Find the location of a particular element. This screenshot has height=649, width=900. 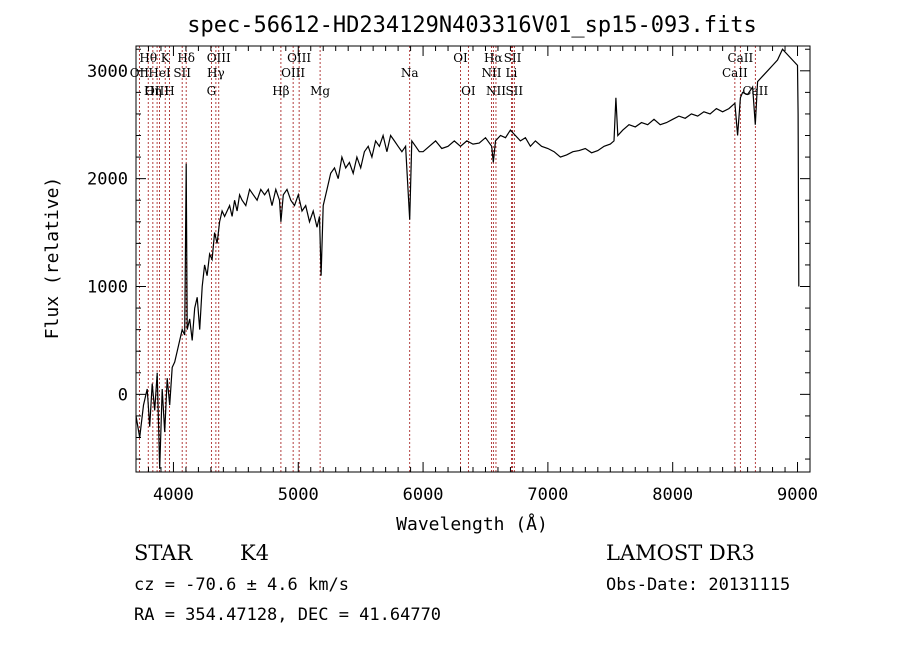

spectral-line-label: G is located at coordinates (212, 91).